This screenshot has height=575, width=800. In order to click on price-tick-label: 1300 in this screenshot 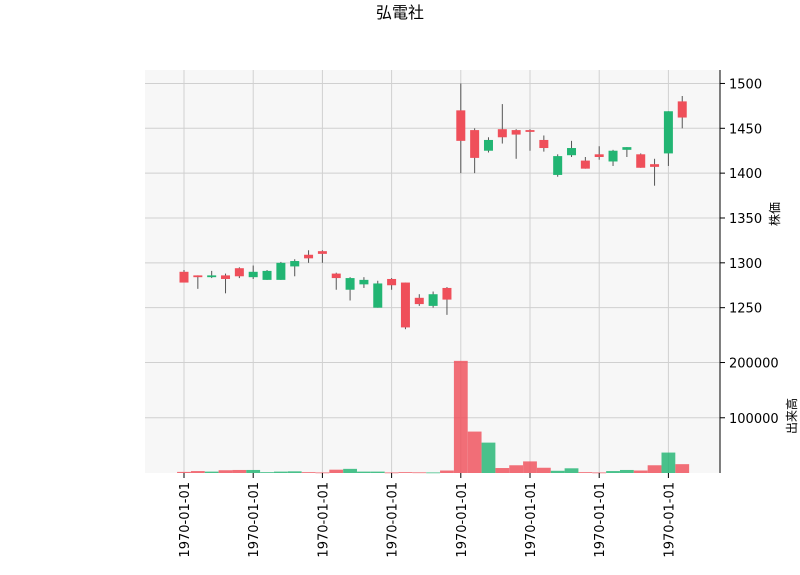, I will do `click(745, 264)`.